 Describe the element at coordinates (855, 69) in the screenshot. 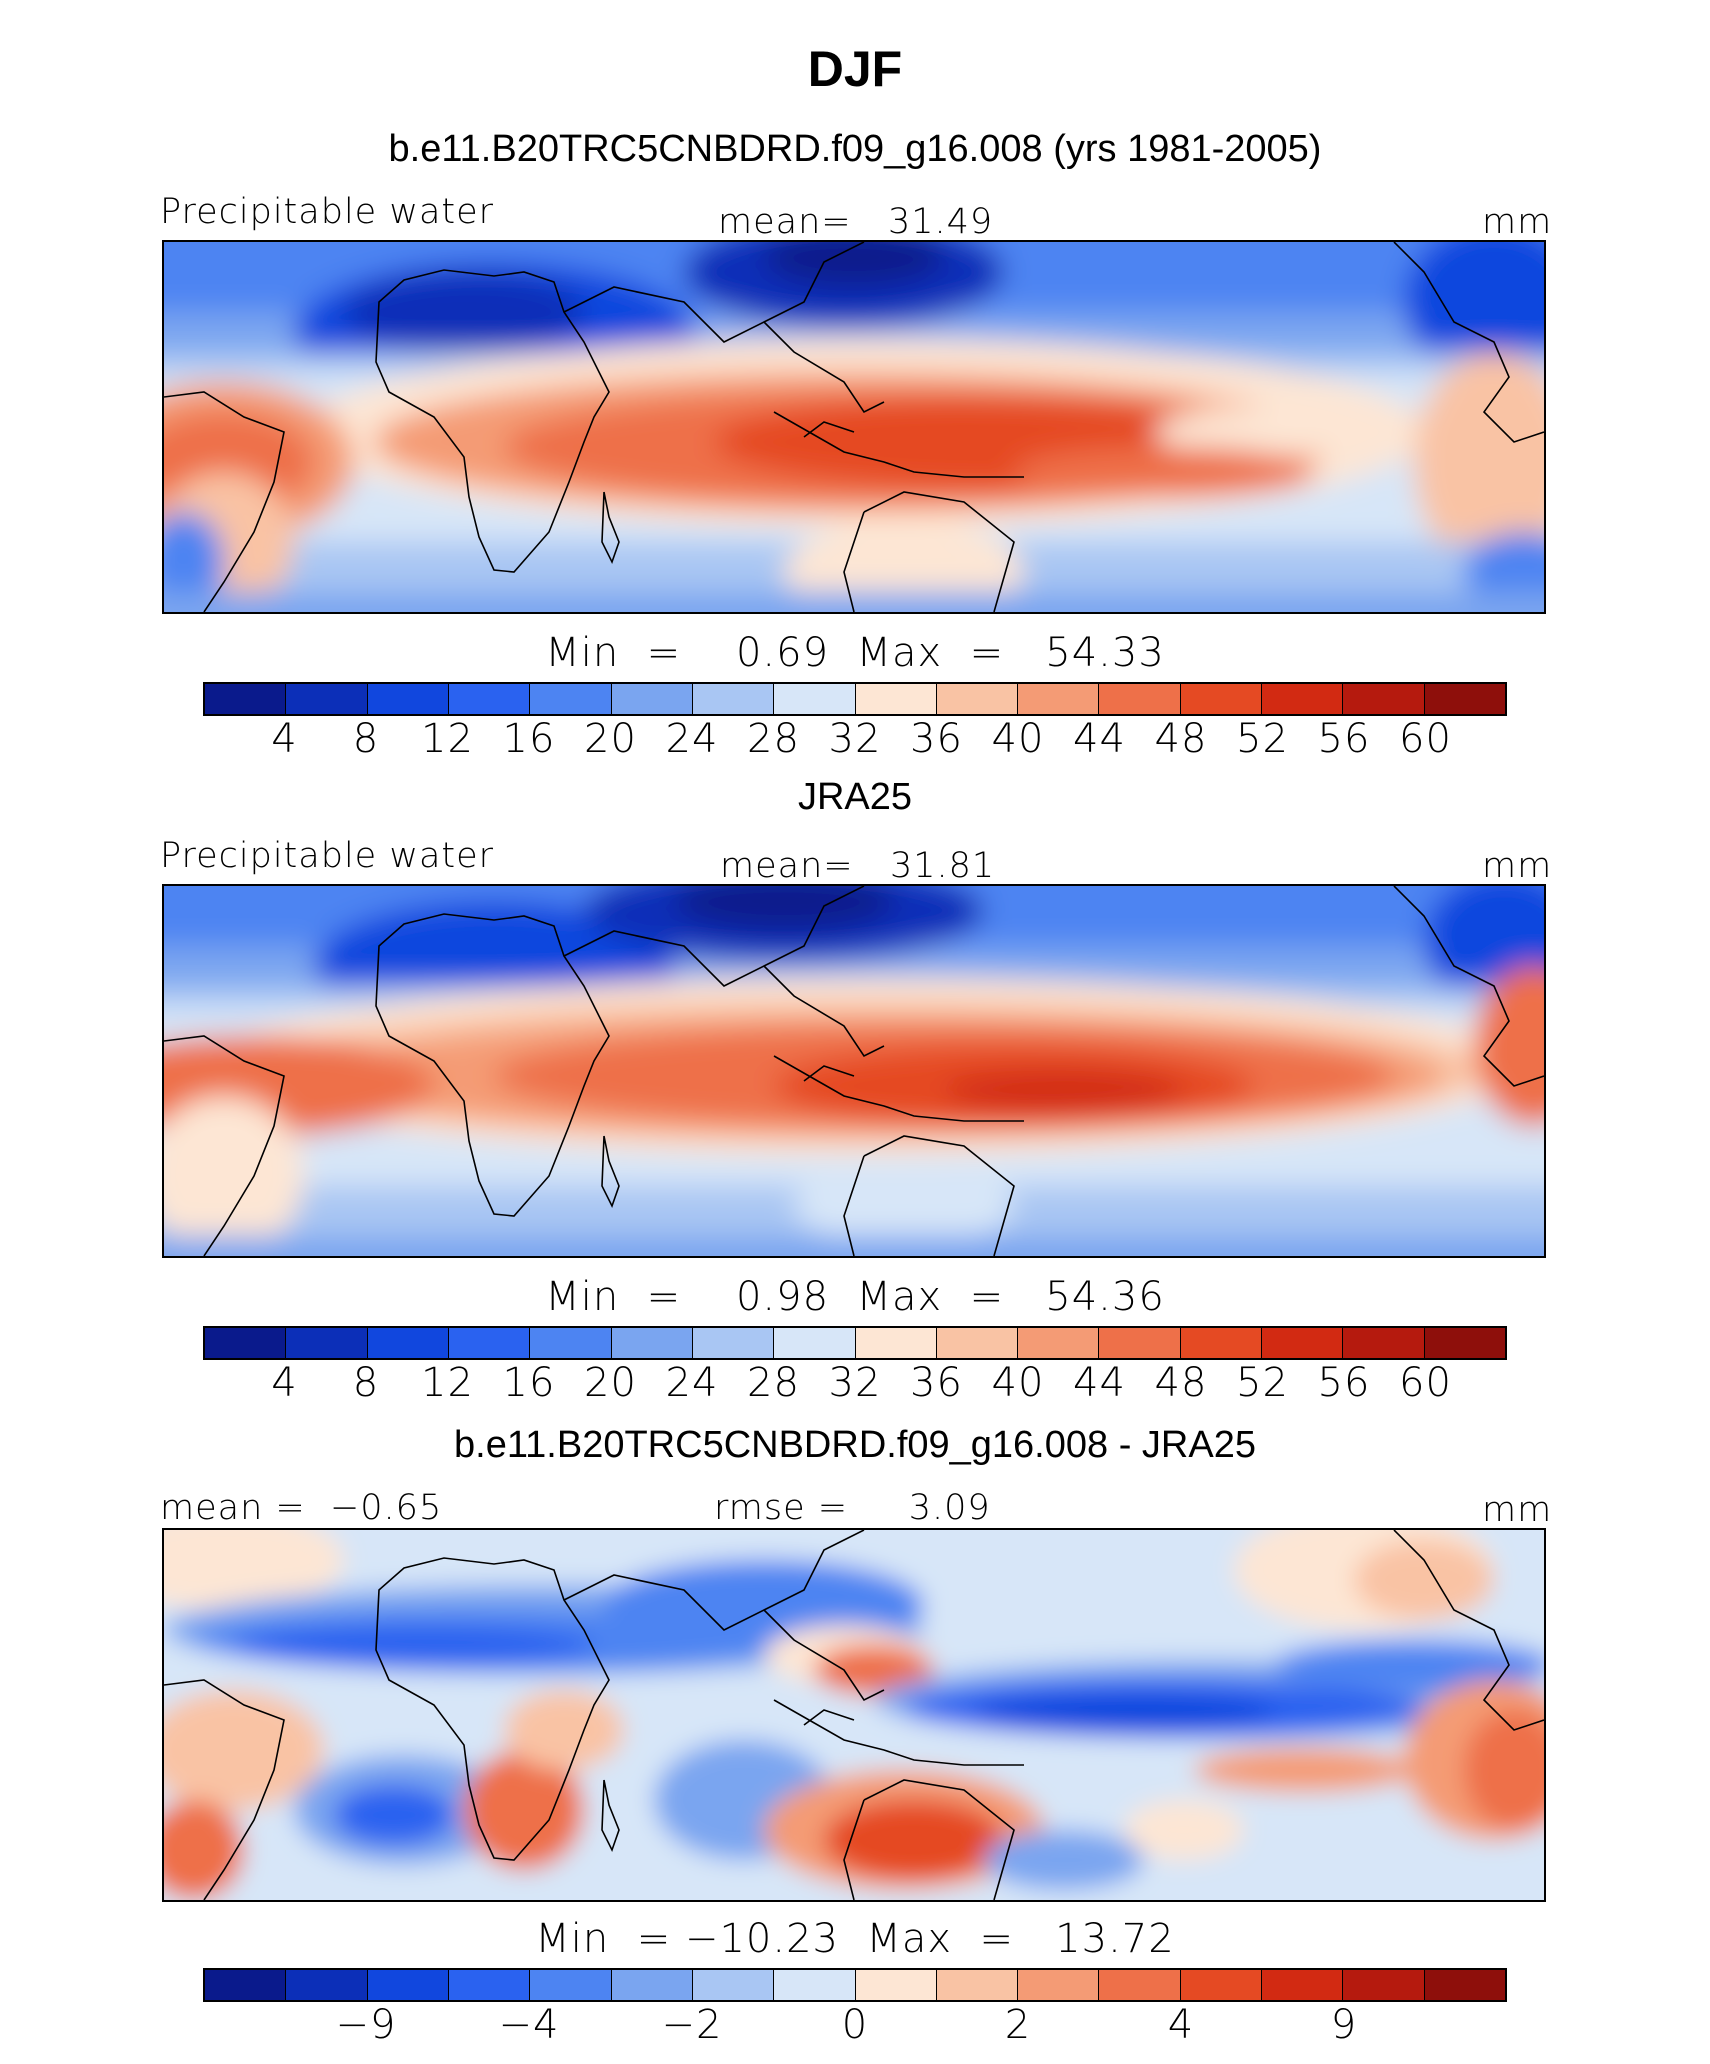

I see `figure-title: DJF` at that location.